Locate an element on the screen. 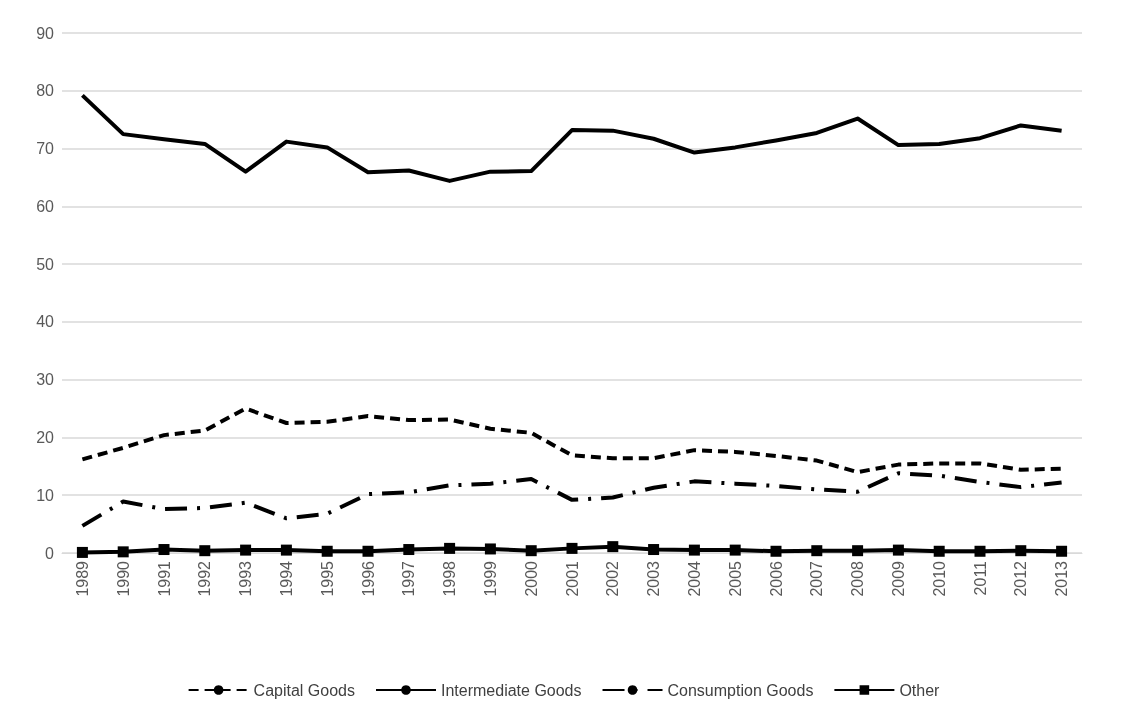  y-tick-label: 30 is located at coordinates (45, 380).